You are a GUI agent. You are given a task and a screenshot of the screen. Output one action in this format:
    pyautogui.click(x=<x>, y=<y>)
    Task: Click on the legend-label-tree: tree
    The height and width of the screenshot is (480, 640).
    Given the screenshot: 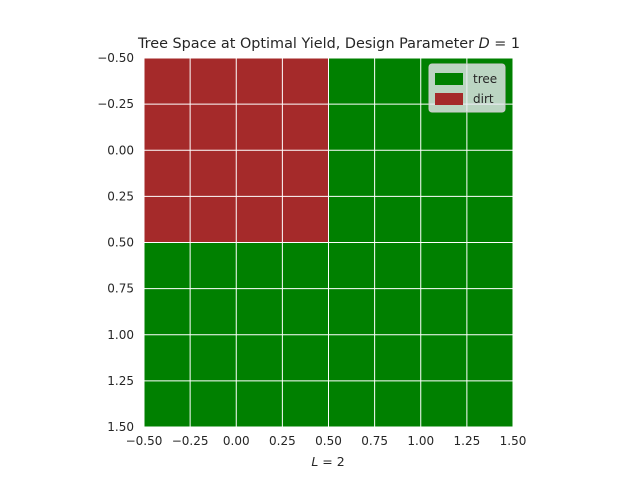 What is the action you would take?
    pyautogui.click(x=485, y=79)
    